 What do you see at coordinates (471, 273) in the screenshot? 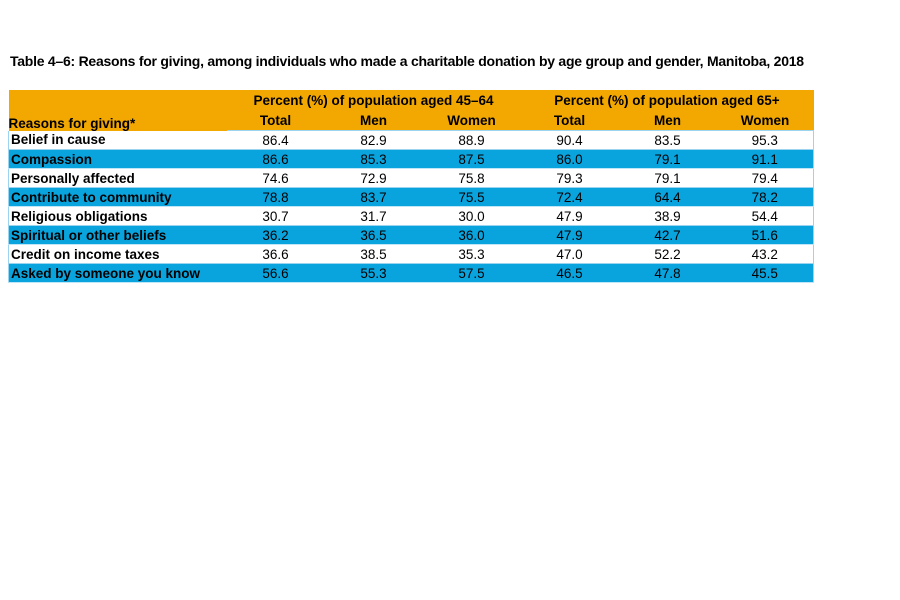
I see `table-cell: 57.5` at bounding box center [471, 273].